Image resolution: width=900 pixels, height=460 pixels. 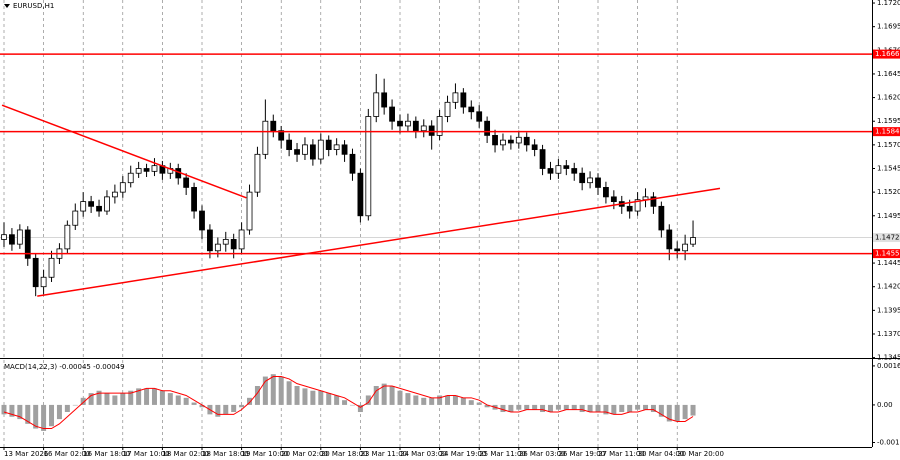 I want to click on x-tick-label: 24 Mar 19:00, so click(x=463, y=454).